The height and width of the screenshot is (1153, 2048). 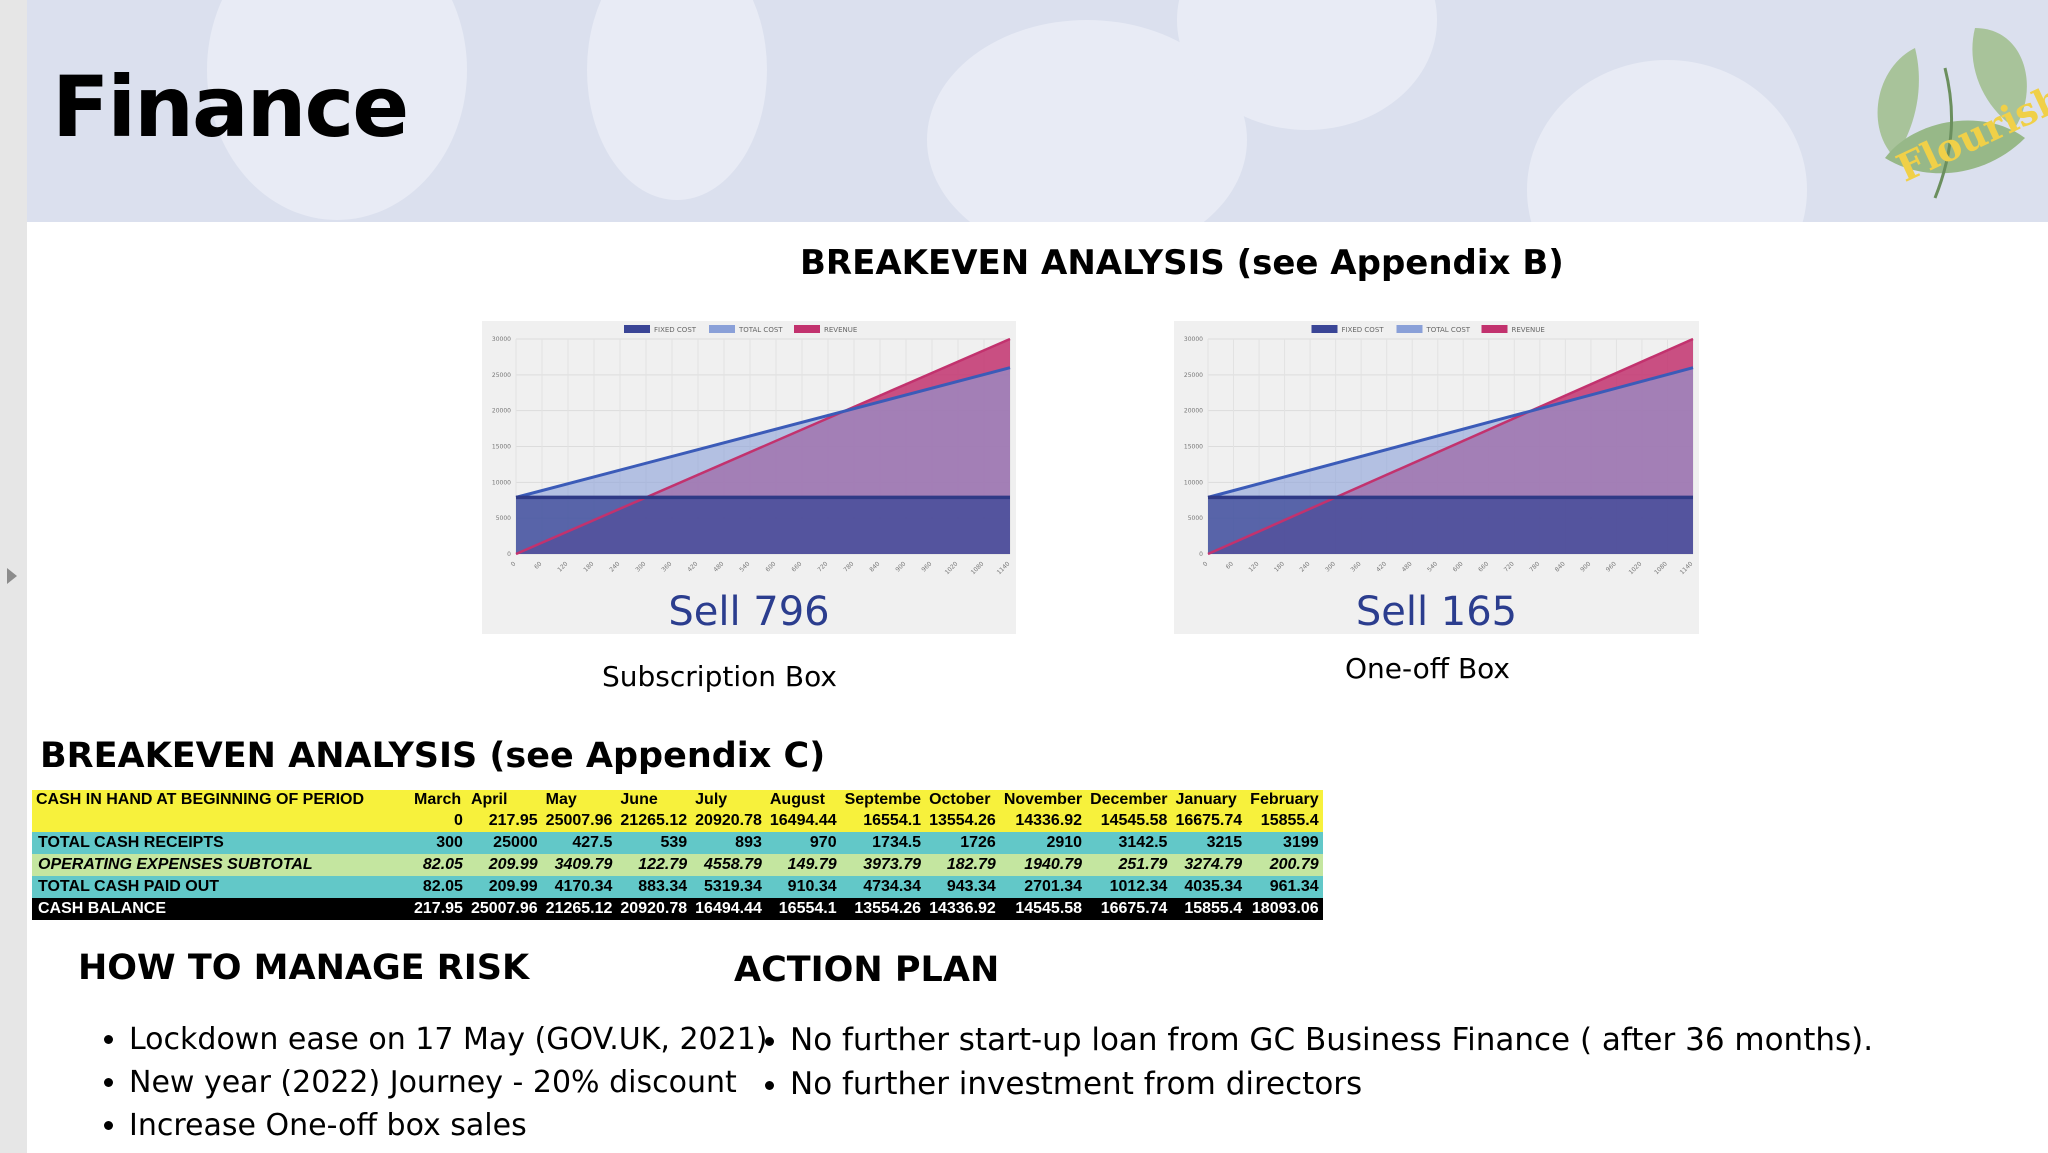 I want to click on month-header: March, so click(x=438, y=800).